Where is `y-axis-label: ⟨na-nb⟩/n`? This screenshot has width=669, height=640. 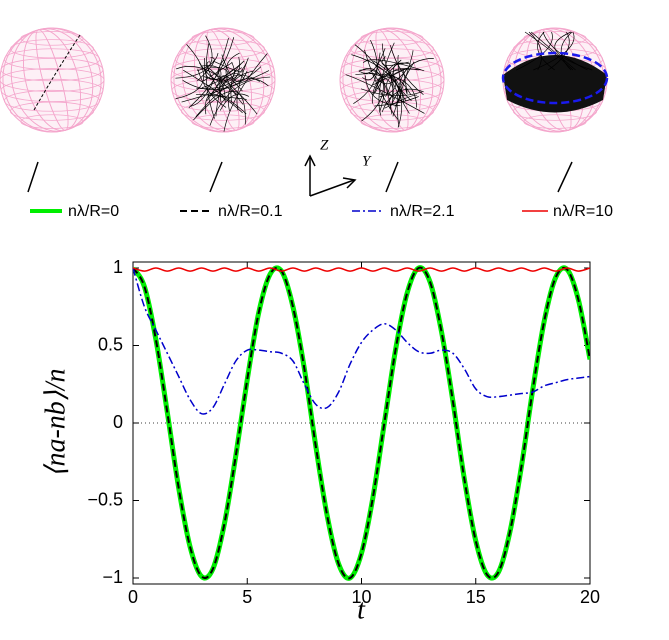 y-axis-label: ⟨na-nb⟩/n is located at coordinates (55, 423).